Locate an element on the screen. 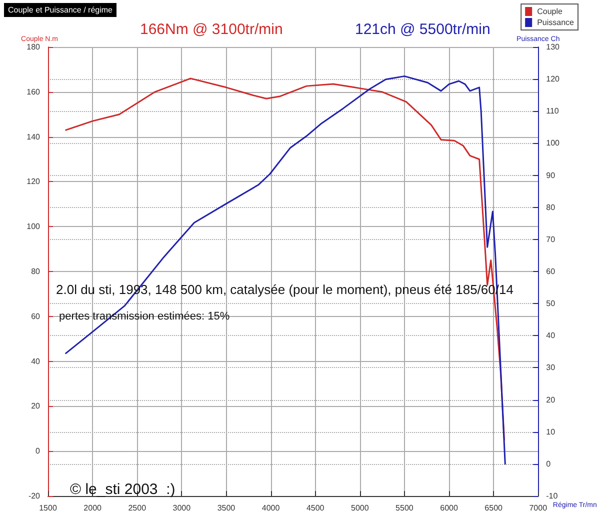  y-tick-label: 160 is located at coordinates (33, 91).